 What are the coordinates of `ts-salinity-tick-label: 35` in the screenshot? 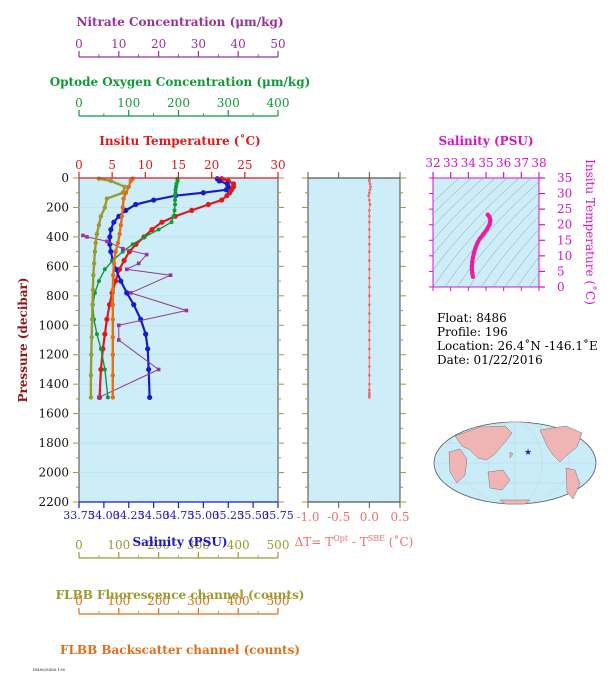 It's located at (485, 163).